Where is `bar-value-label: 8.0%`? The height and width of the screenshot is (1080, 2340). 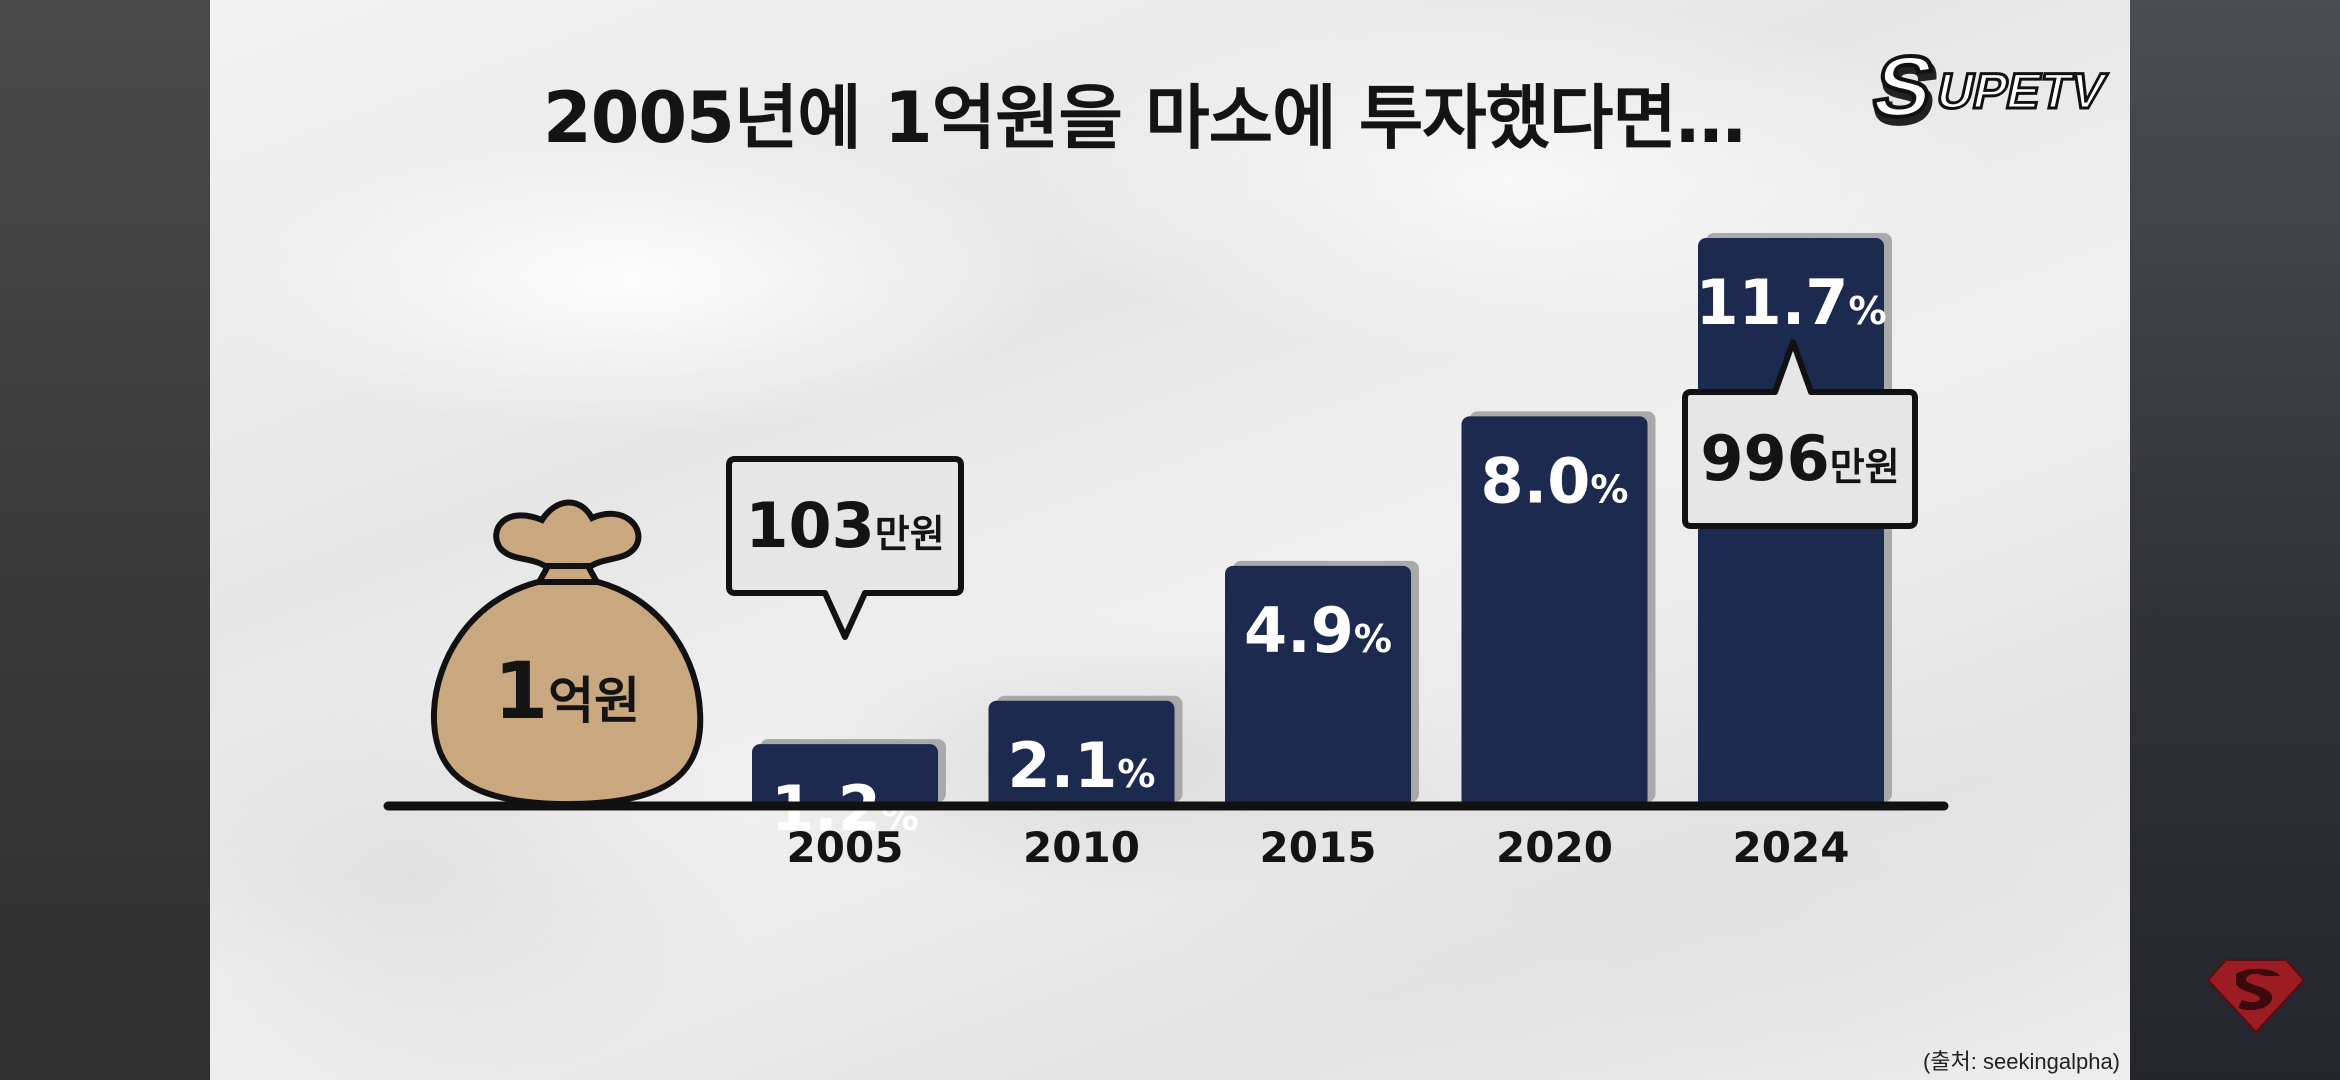 bar-value-label: 8.0% is located at coordinates (1555, 480).